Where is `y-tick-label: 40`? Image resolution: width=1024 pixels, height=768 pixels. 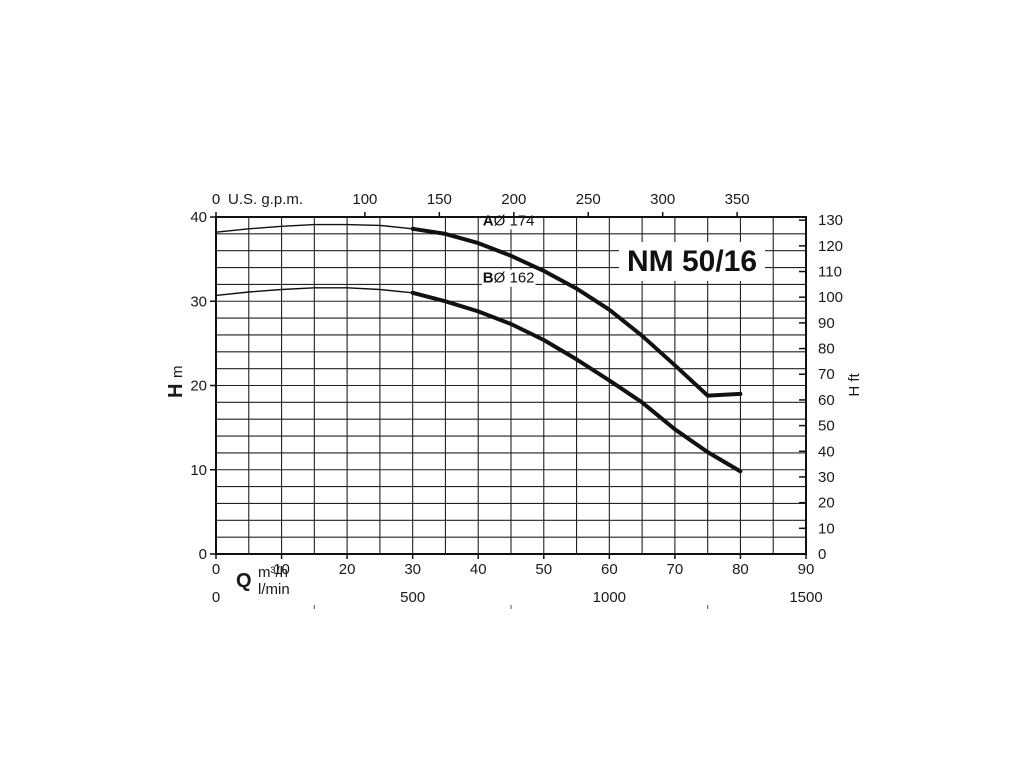
y-tick-label: 40 is located at coordinates (198, 217).